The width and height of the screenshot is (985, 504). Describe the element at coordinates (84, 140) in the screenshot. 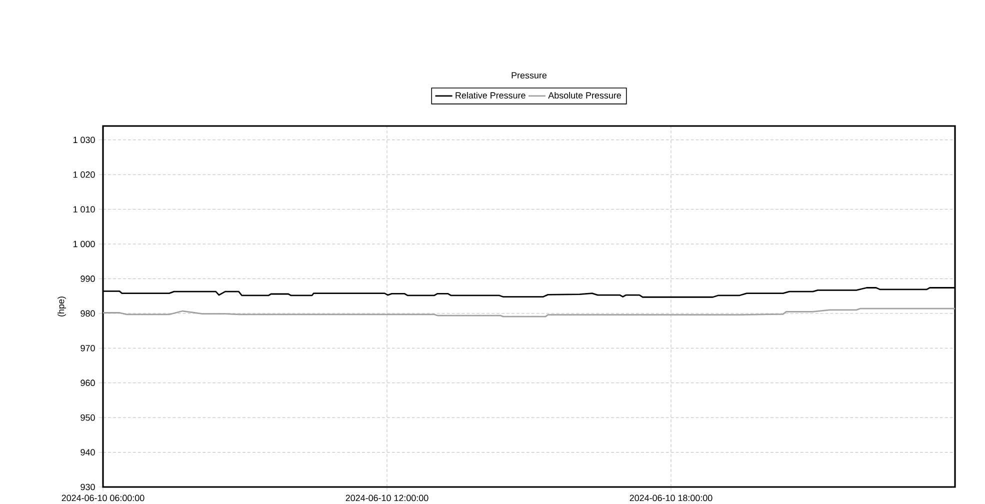

I see `y-tick-label: 1 030` at that location.